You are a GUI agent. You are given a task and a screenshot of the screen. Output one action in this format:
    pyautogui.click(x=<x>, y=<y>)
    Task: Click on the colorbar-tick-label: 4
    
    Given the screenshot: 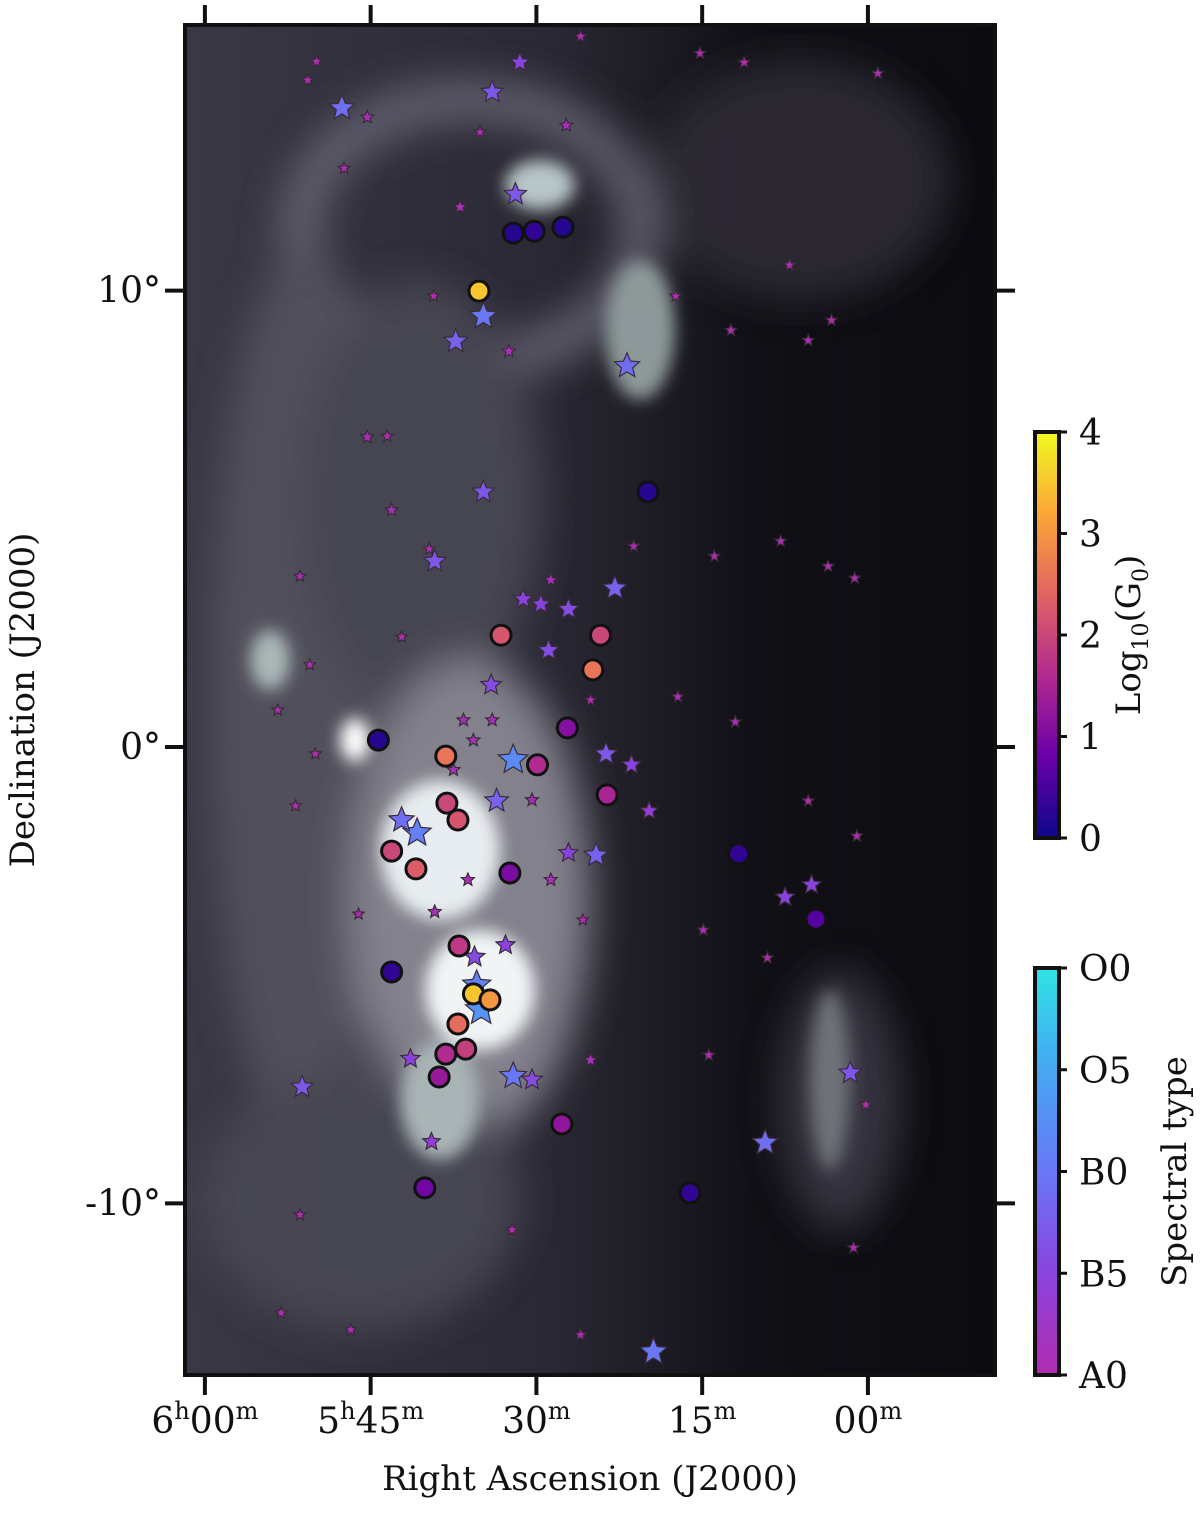 What is the action you would take?
    pyautogui.click(x=1090, y=433)
    